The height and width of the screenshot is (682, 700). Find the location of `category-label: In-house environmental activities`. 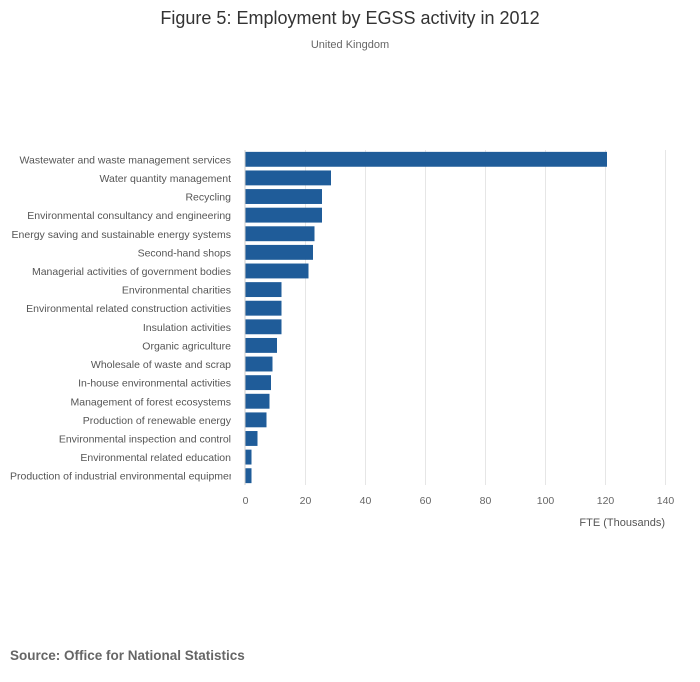

category-label: In-house environmental activities is located at coordinates (154, 384).